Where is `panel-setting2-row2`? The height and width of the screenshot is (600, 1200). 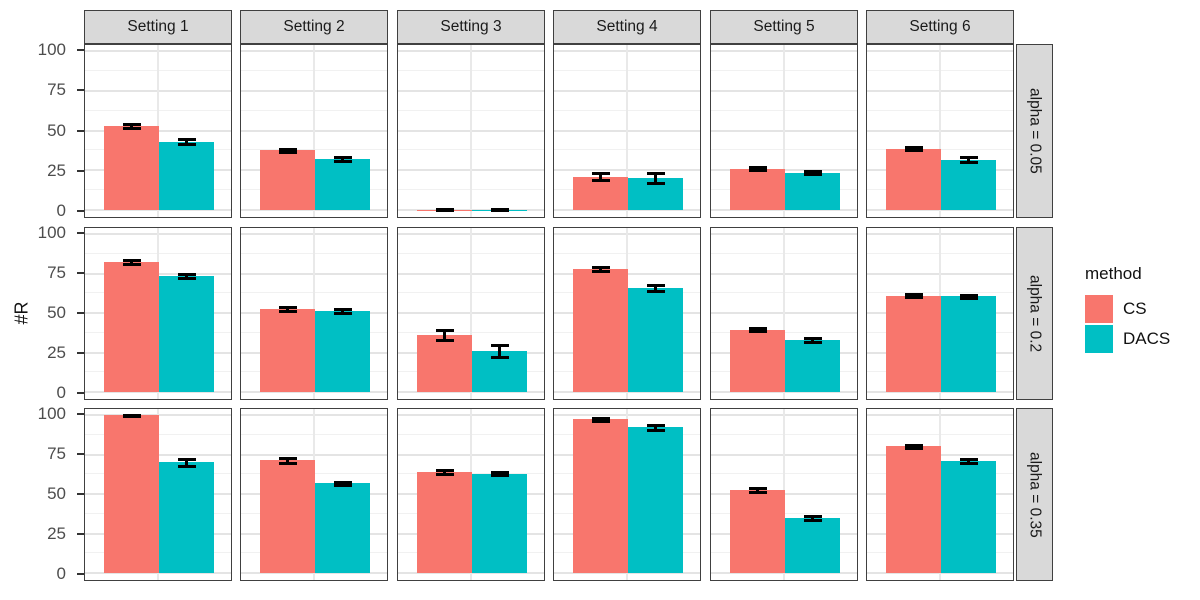
panel-setting2-row2 is located at coordinates (314, 313).